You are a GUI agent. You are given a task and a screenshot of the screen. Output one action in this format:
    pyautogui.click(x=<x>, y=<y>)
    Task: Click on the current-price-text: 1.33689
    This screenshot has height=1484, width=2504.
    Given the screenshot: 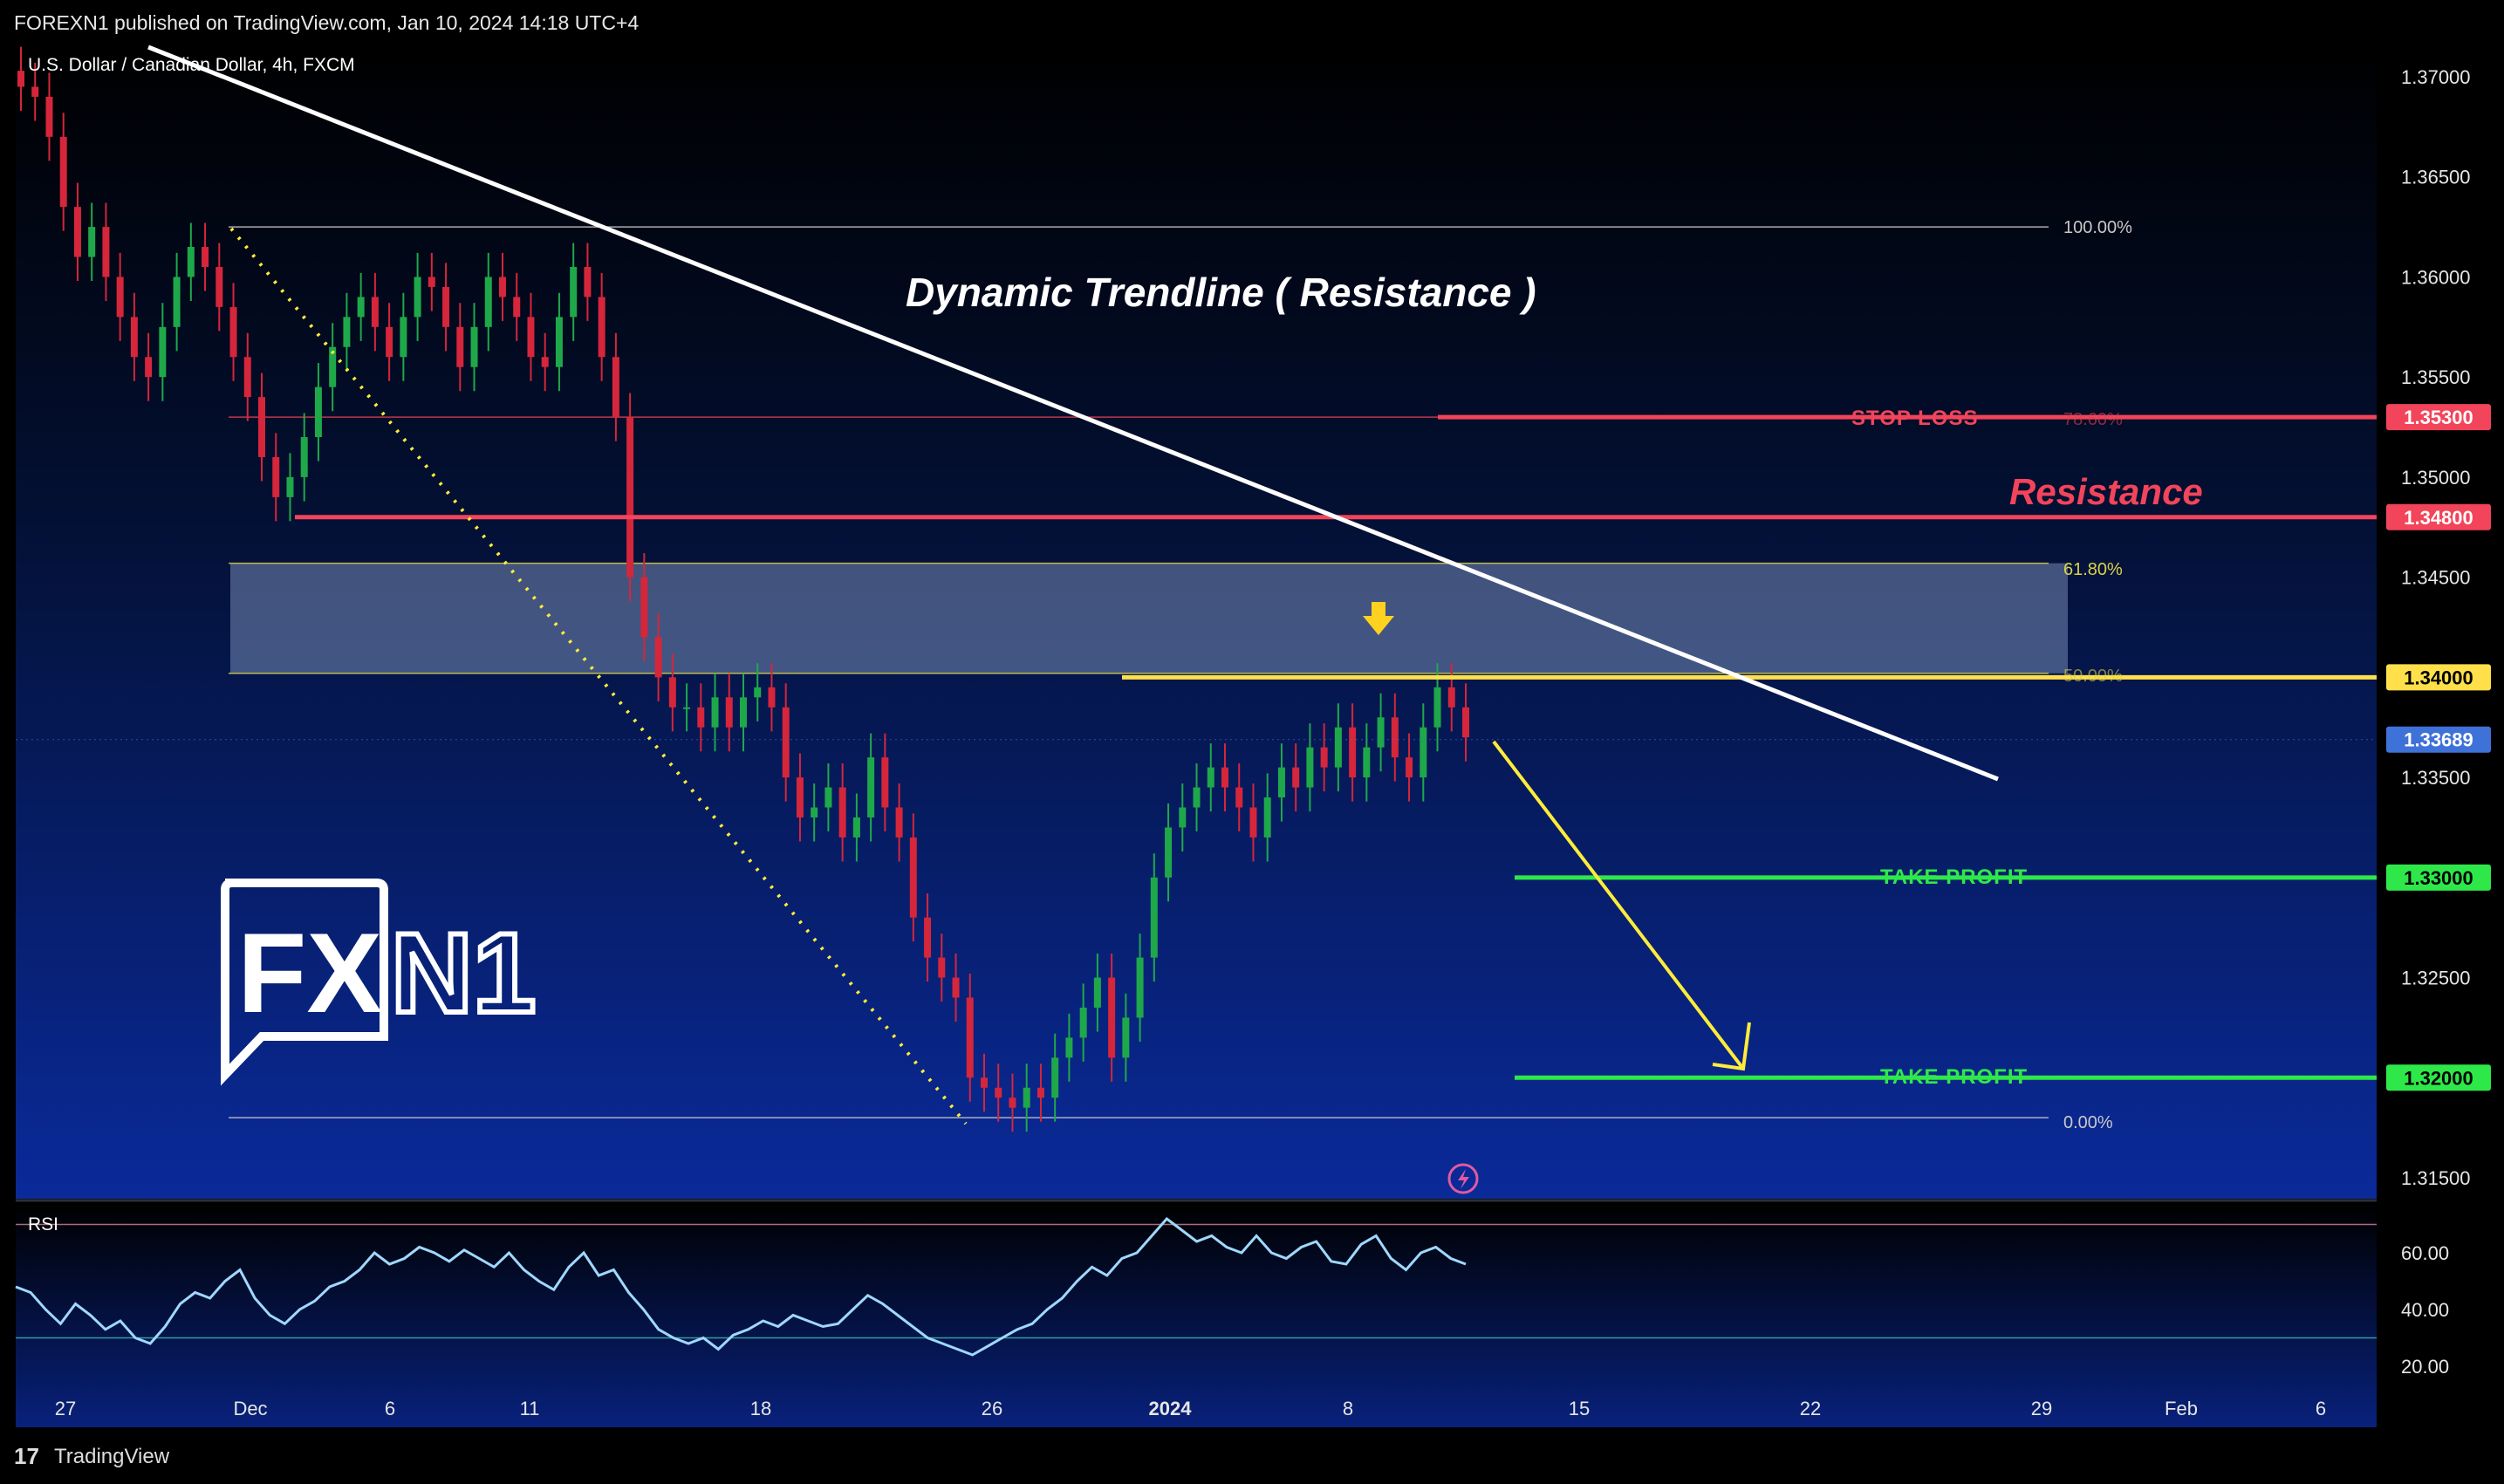 What is the action you would take?
    pyautogui.click(x=2438, y=740)
    